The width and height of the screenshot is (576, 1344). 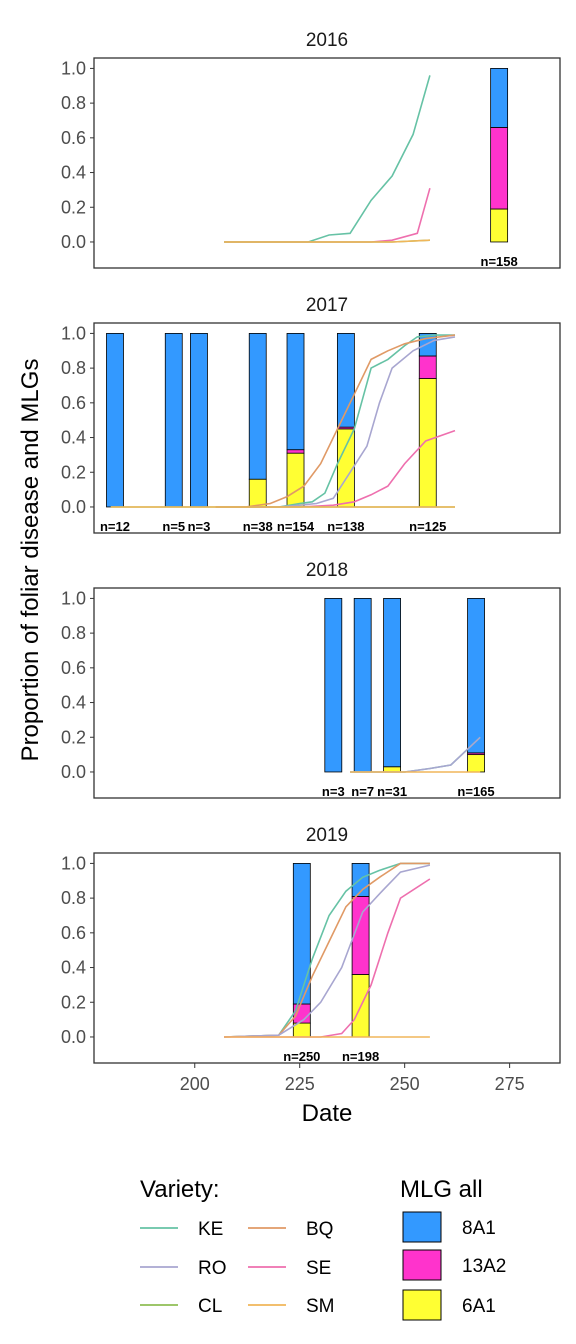 What do you see at coordinates (352, 1078) in the screenshot?
I see `x-axis: 200 225 250 275` at bounding box center [352, 1078].